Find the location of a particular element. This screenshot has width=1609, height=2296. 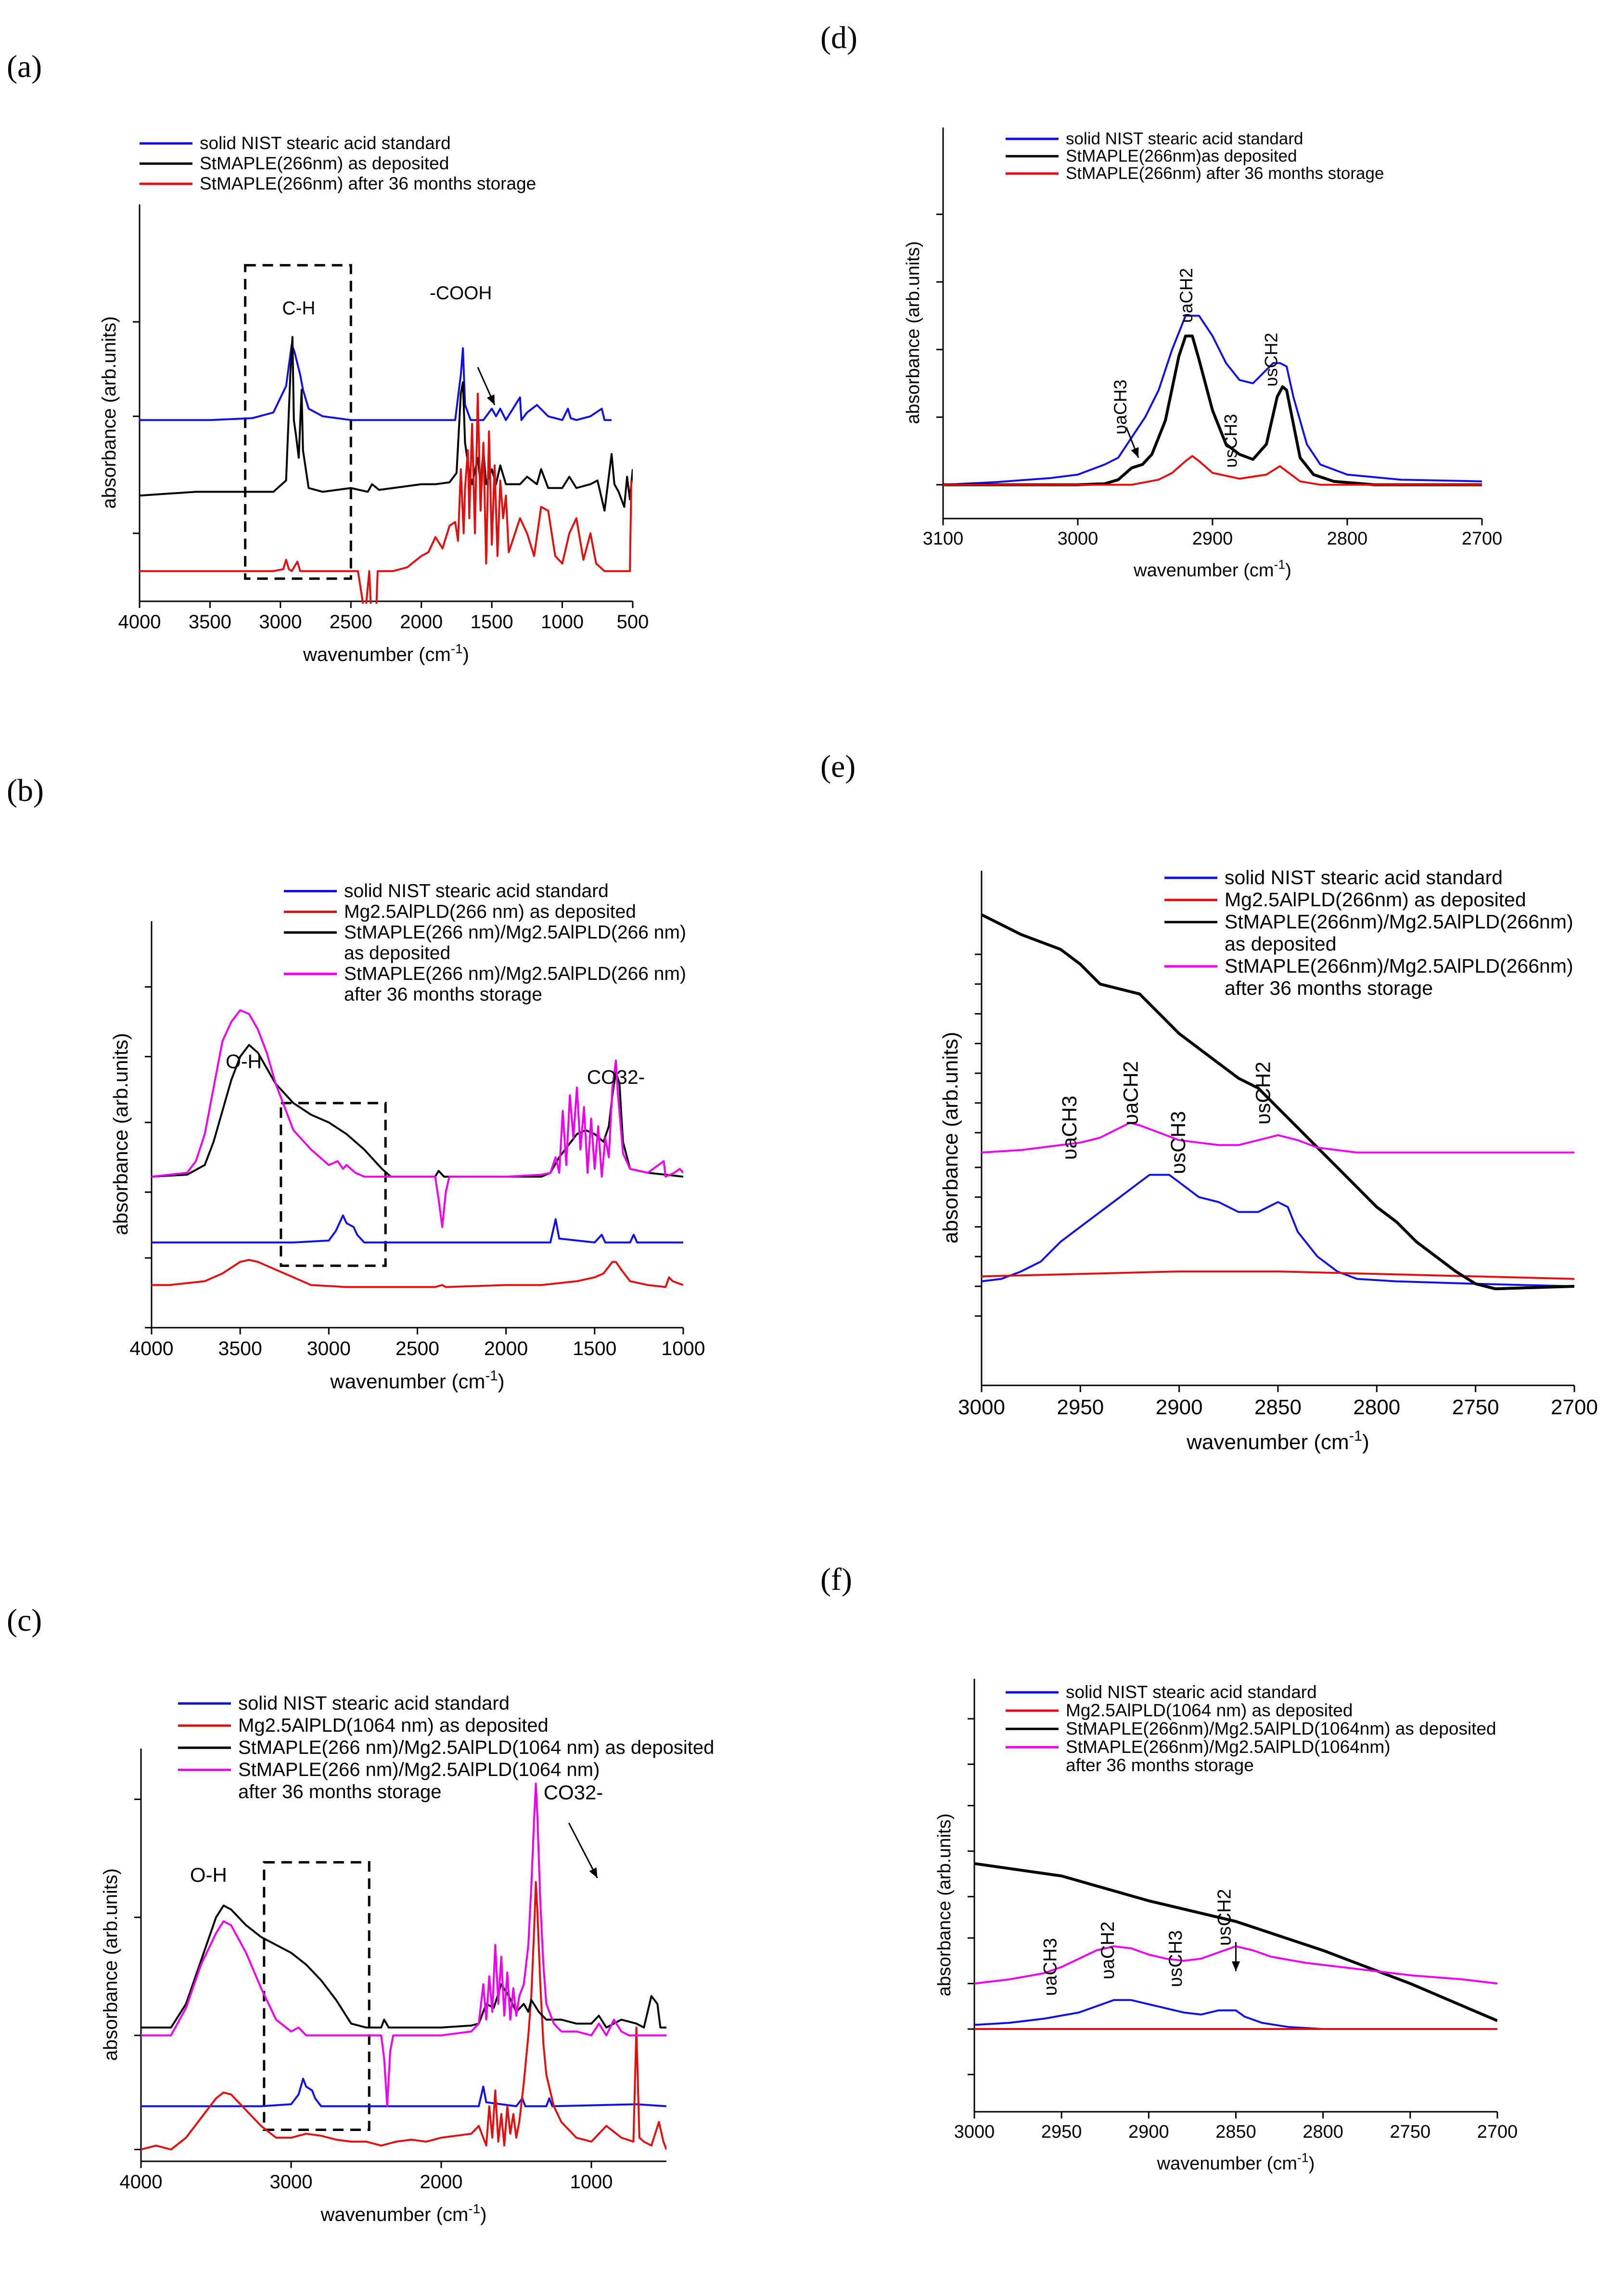

panel-label-text: (e) is located at coordinates (838, 766).